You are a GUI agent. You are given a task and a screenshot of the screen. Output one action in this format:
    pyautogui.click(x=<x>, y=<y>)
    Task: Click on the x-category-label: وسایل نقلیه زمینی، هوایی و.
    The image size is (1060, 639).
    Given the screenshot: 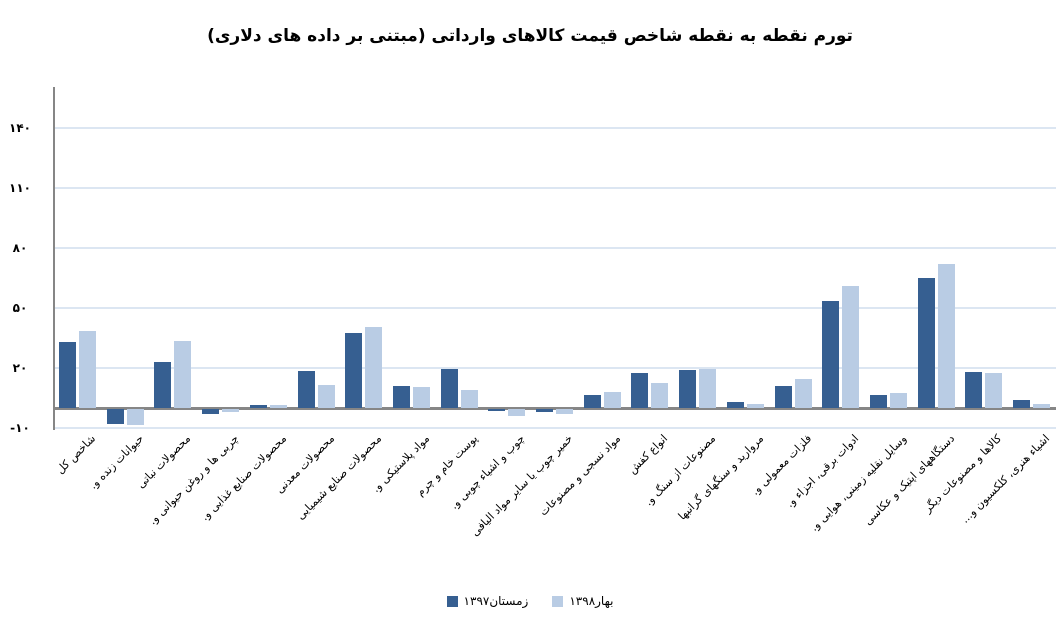 What is the action you would take?
    pyautogui.click(x=858, y=483)
    